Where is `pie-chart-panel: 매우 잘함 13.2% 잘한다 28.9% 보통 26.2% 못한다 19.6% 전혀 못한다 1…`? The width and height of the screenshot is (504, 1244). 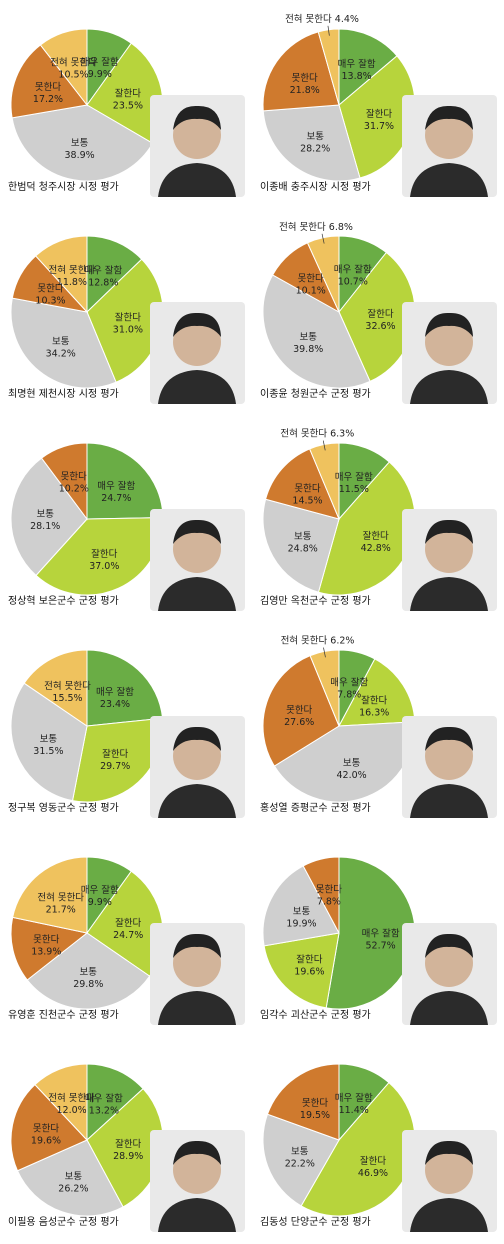
pie-chart-panel: 매우 잘함 13.2% 잘한다 28.9% 보통 26.2% 못한다 19.6% 전혀 못한다 1… is located at coordinates (126, 1138).